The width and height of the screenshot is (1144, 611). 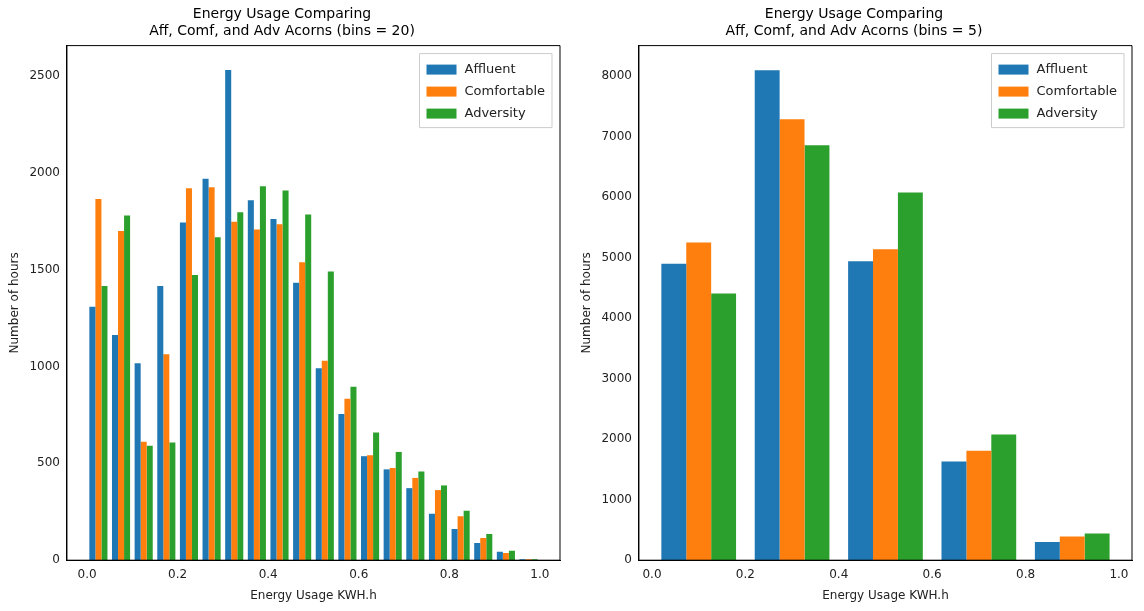 What do you see at coordinates (854, 21) in the screenshot?
I see `chart-title: Energy Usage Comparing Aff, Comf, and Adv Acorns (bins = 5)` at bounding box center [854, 21].